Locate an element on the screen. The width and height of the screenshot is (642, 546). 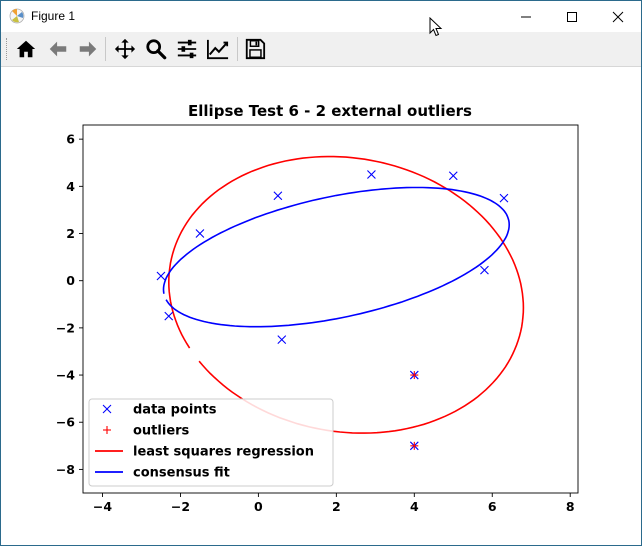
toolbar-grip is located at coordinates (7, 49).